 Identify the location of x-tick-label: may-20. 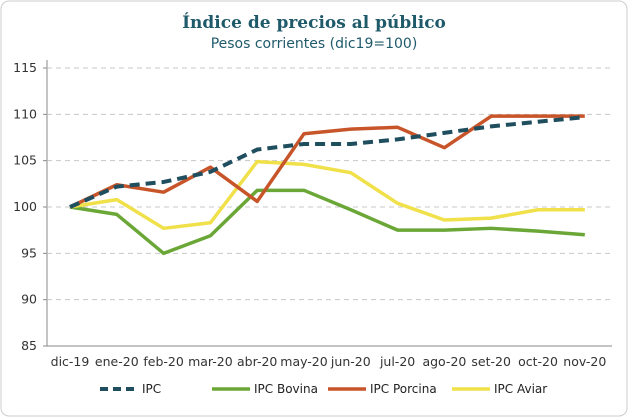
(303, 361).